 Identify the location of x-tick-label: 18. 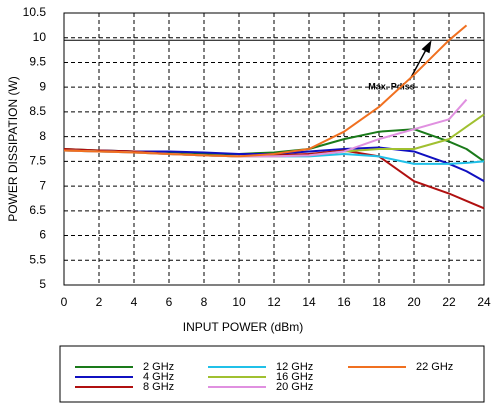
(379, 302).